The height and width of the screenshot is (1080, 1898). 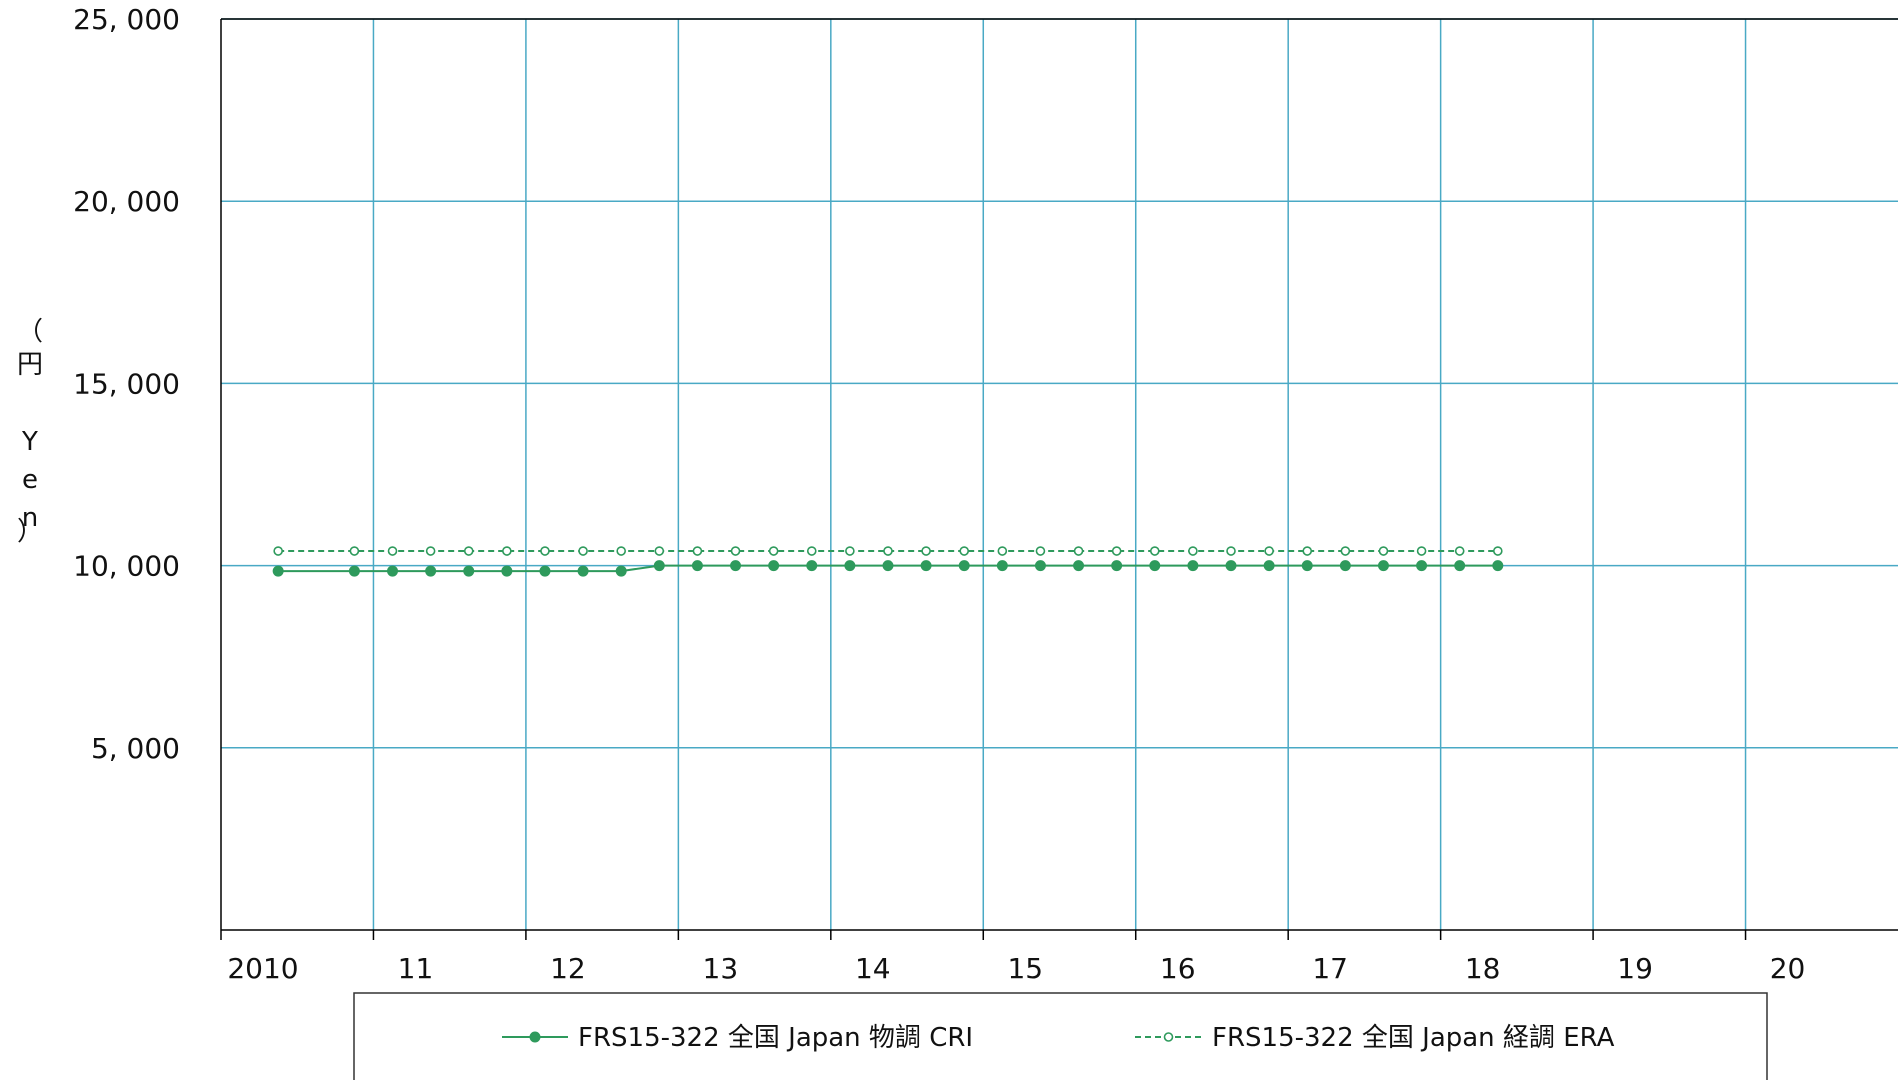 What do you see at coordinates (568, 968) in the screenshot?
I see `x-tick-label: 12` at bounding box center [568, 968].